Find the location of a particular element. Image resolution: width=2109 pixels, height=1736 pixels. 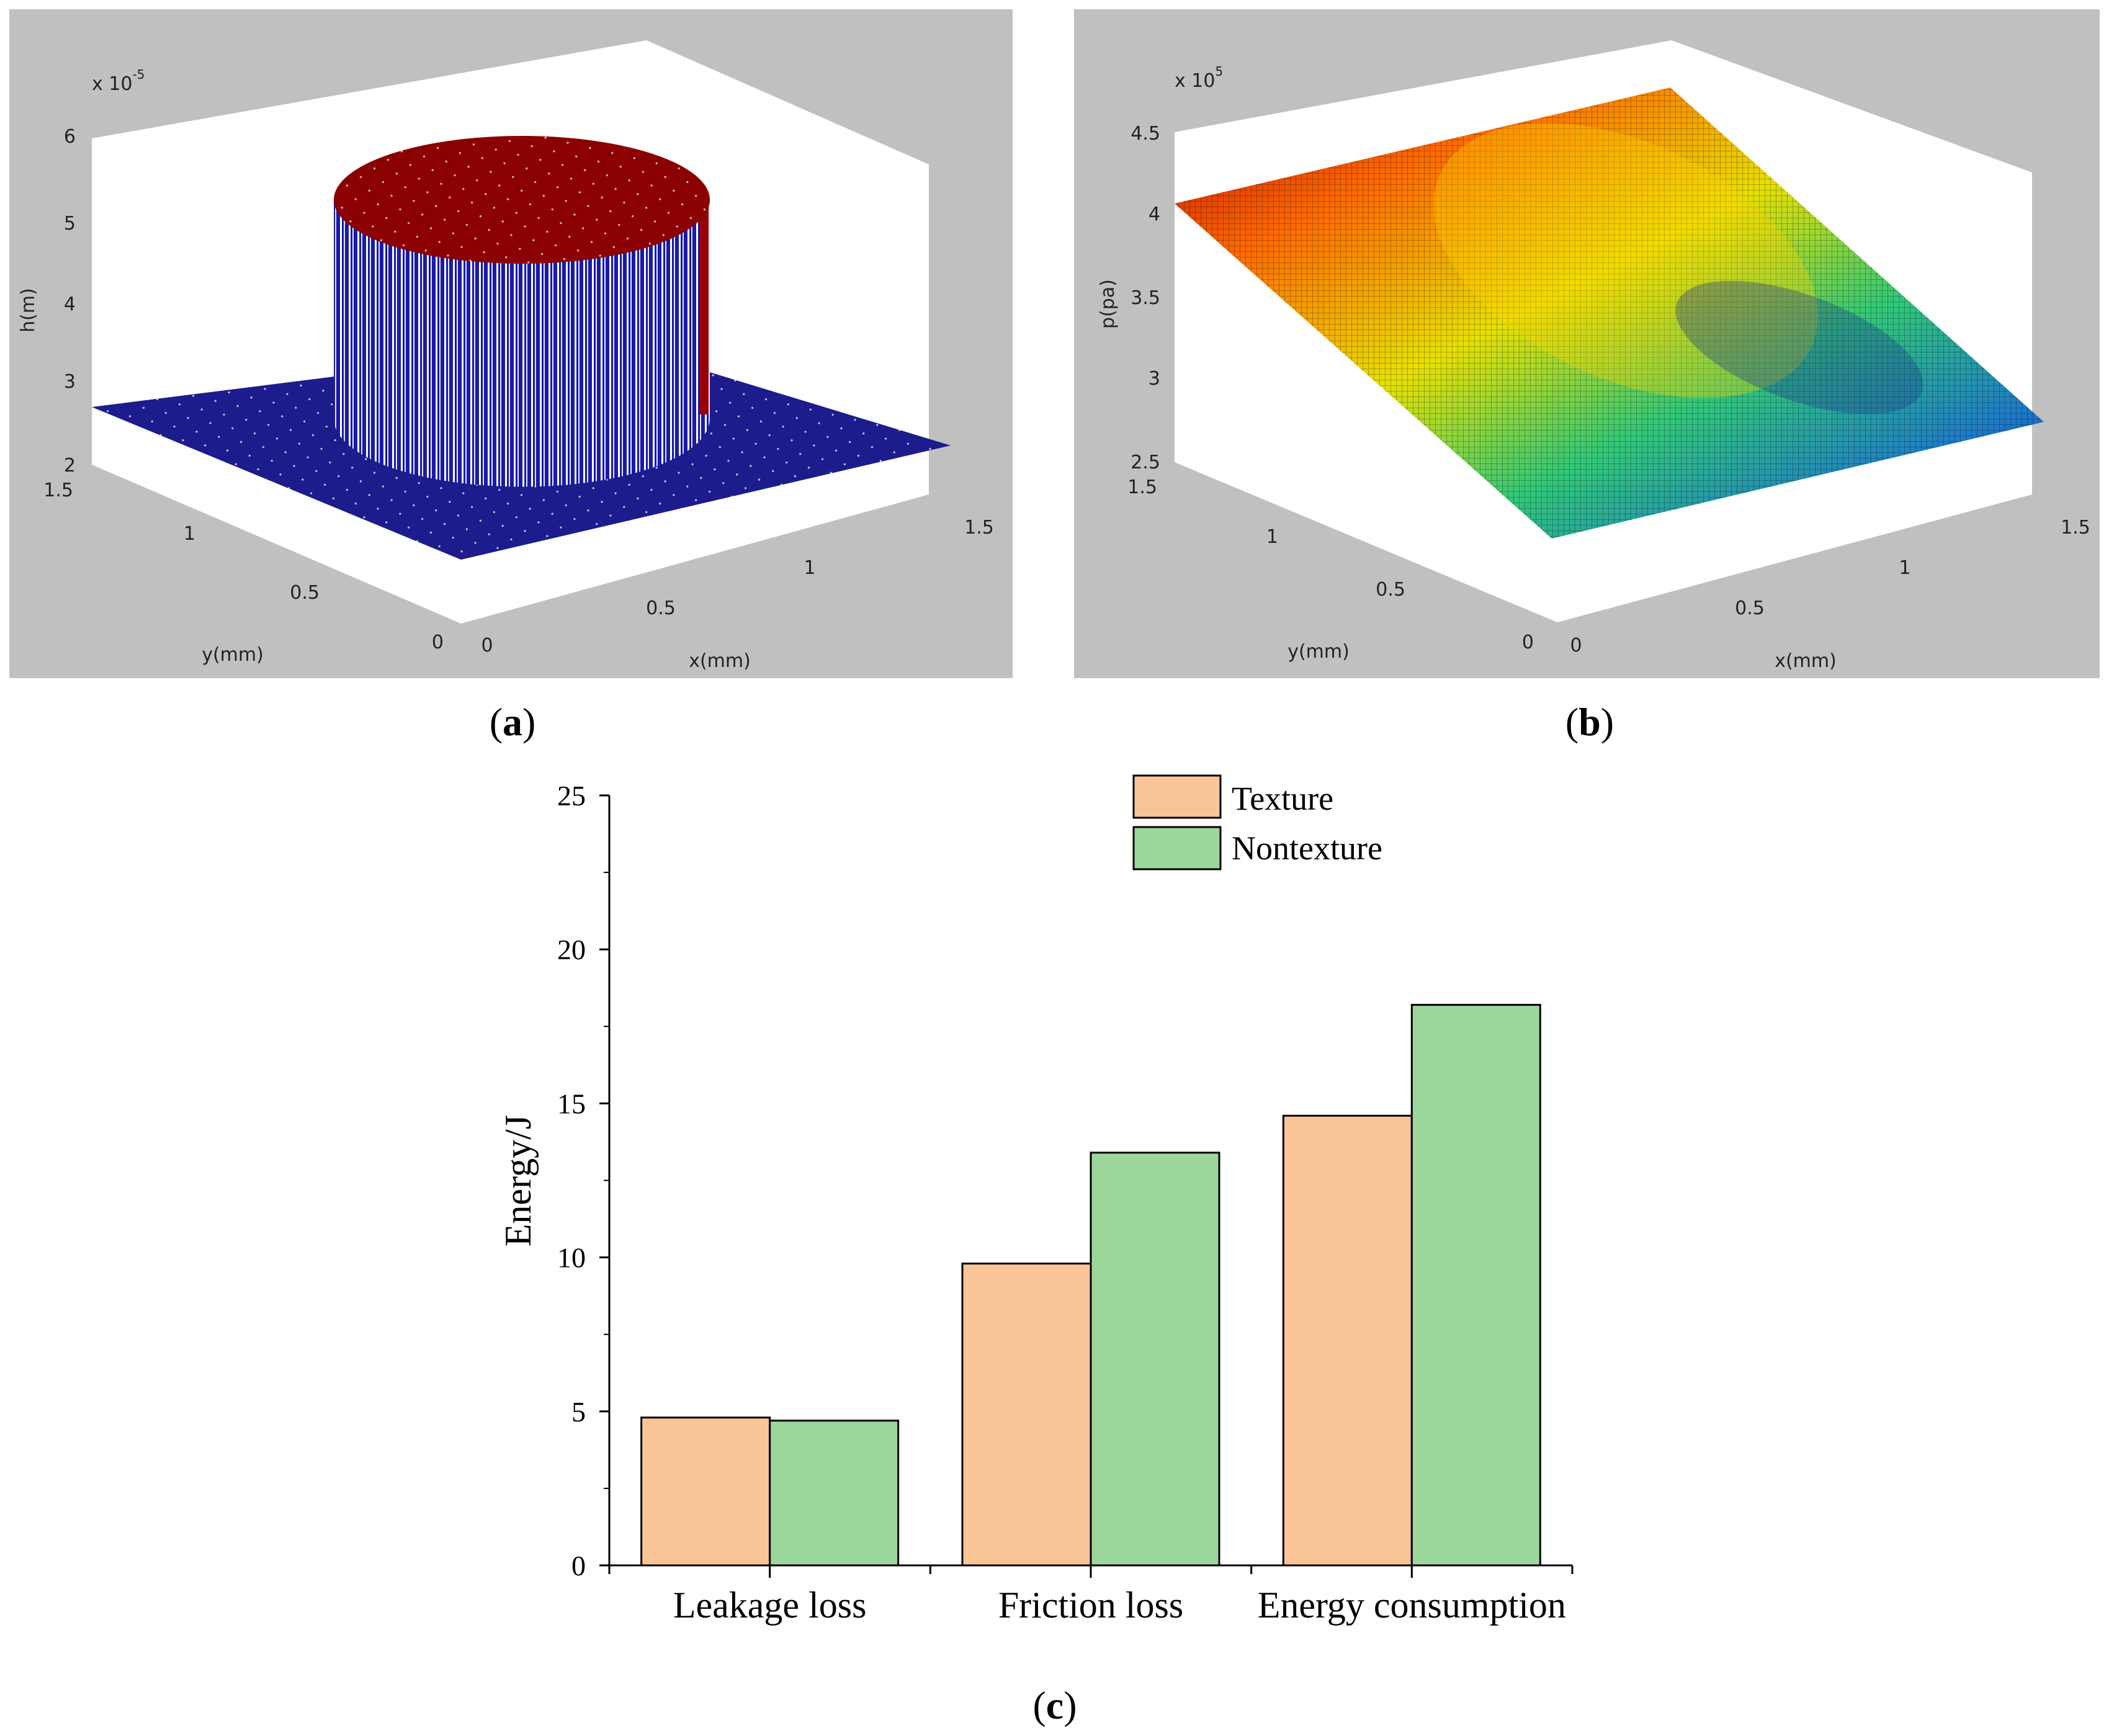

legend-label-nontexture: Nontexture is located at coordinates (1307, 848).